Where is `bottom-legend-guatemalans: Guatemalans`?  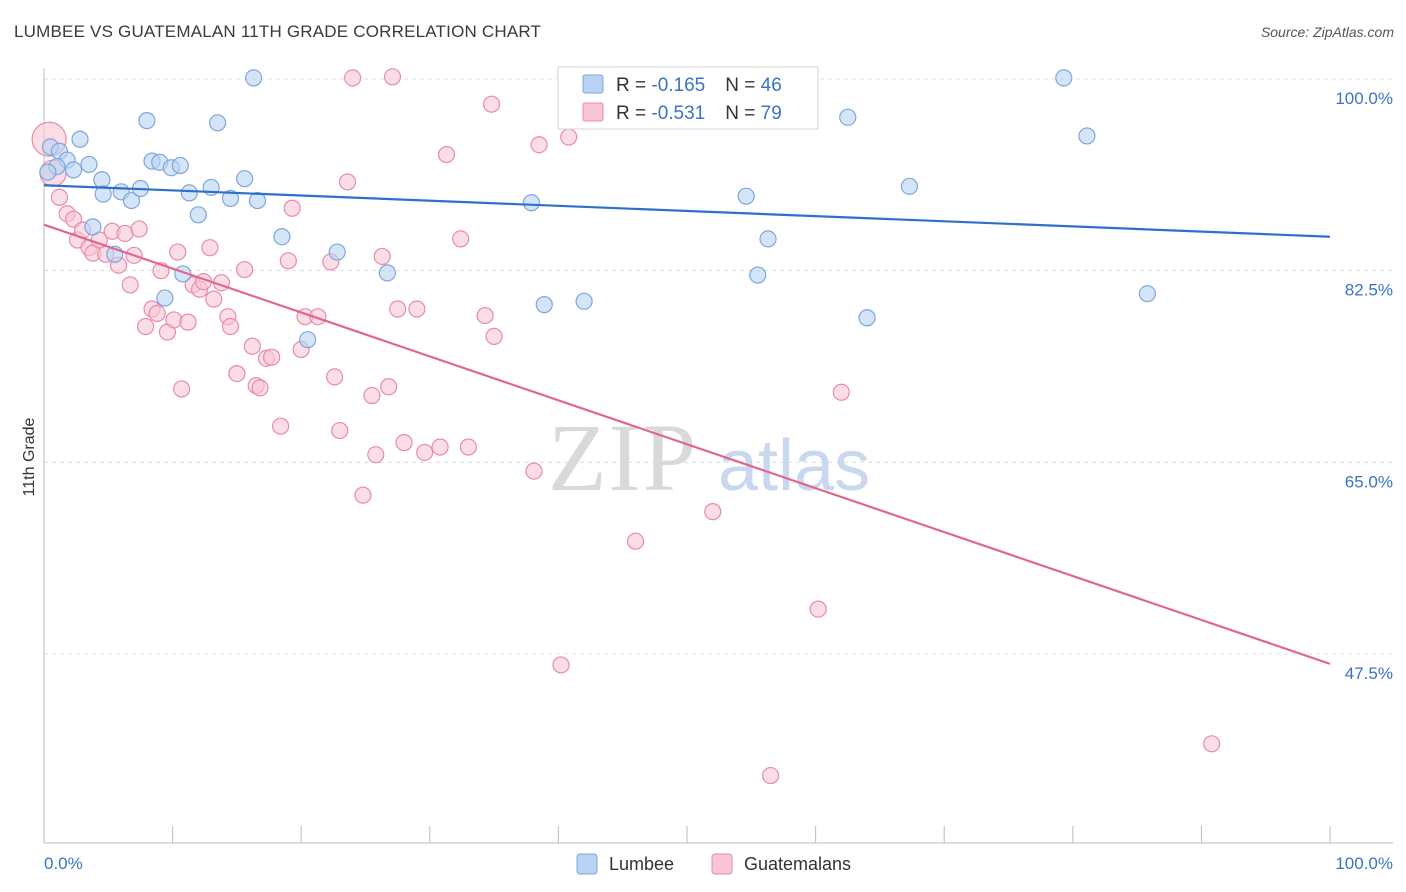 bottom-legend-guatemalans: Guatemalans is located at coordinates (797, 864).